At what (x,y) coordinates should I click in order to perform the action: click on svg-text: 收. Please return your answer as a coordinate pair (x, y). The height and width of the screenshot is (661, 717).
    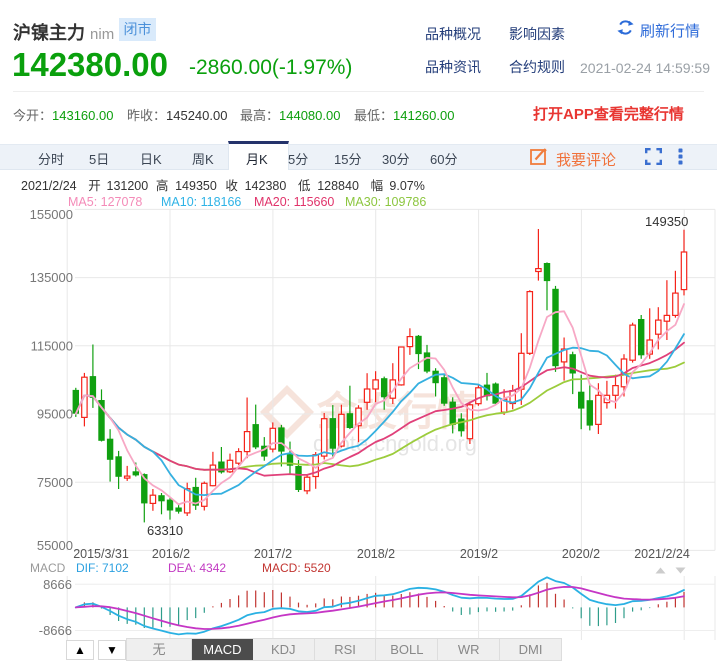
    Looking at the image, I should click on (231, 186).